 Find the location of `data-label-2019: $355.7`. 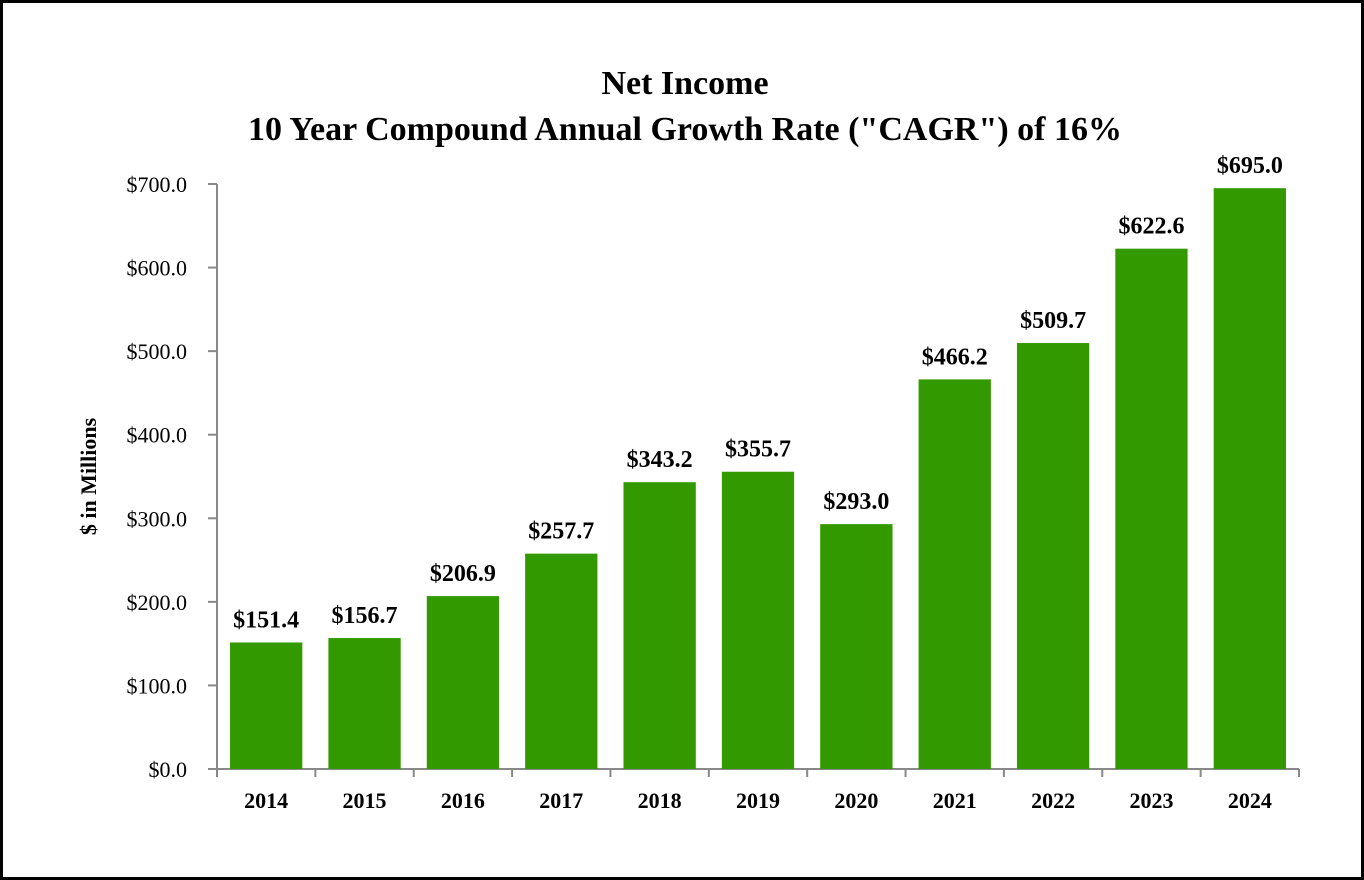

data-label-2019: $355.7 is located at coordinates (758, 450).